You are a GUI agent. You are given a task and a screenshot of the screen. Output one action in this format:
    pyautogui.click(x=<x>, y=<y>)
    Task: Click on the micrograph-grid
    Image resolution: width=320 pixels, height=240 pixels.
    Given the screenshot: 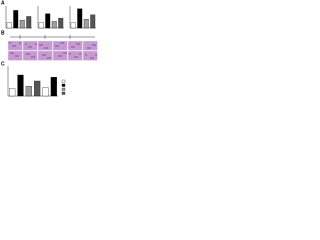 What is the action you would take?
    pyautogui.click(x=52, y=50)
    